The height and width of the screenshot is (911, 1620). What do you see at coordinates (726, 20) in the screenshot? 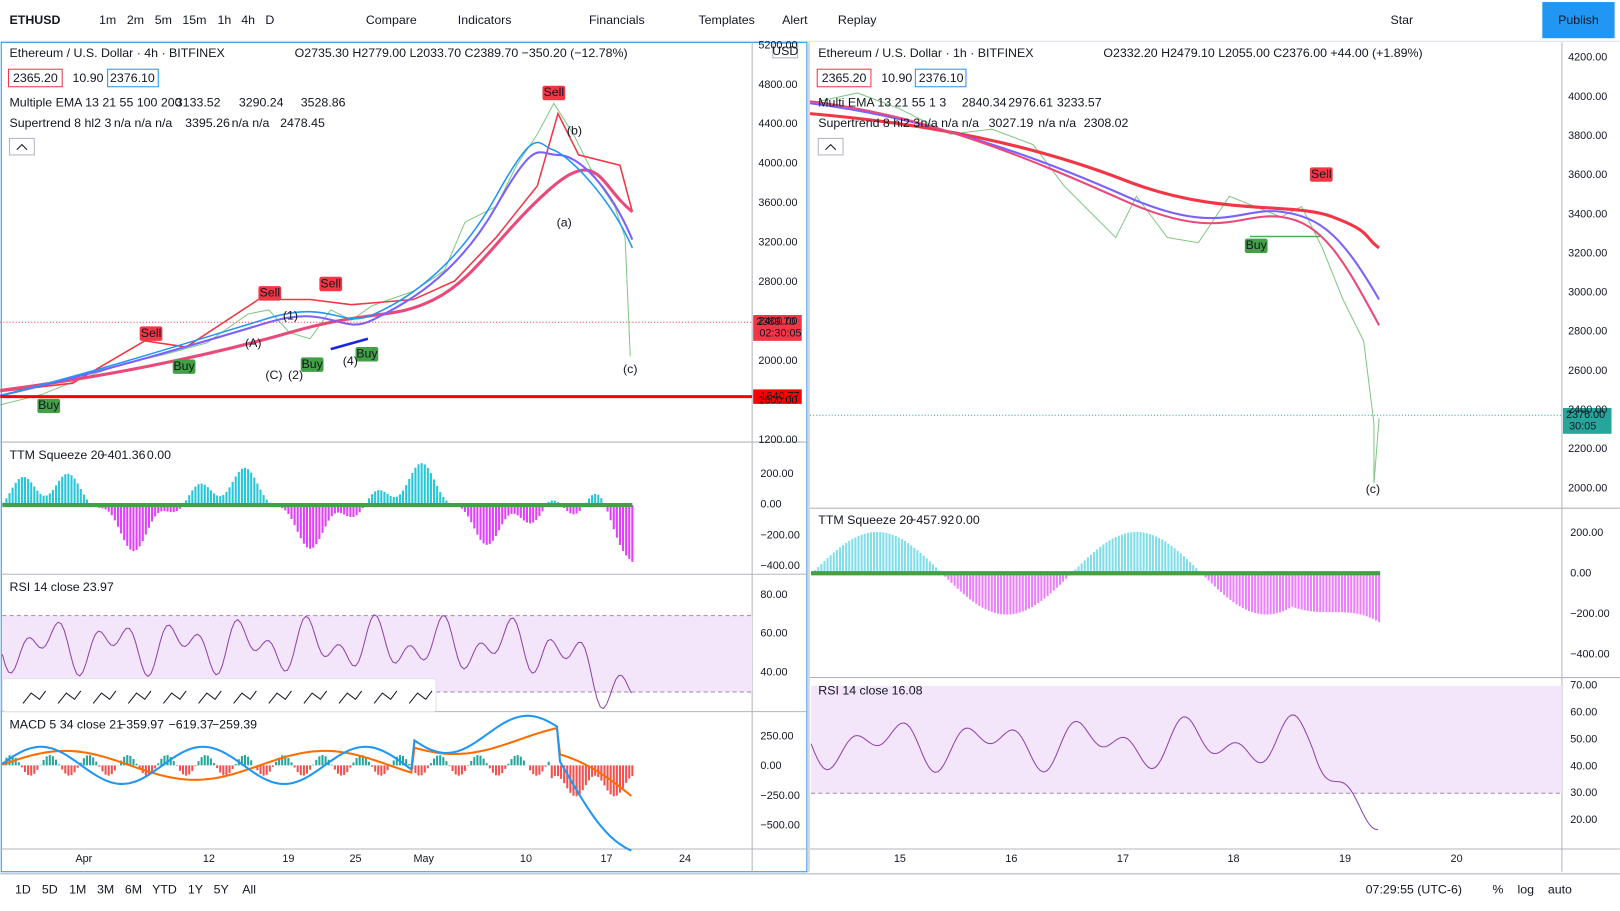
I see `toolbar-button: Templates` at bounding box center [726, 20].